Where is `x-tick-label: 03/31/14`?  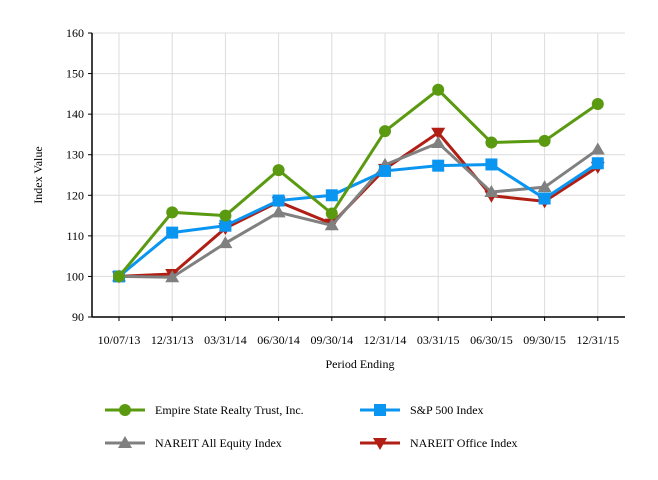
x-tick-label: 03/31/14 is located at coordinates (225, 340).